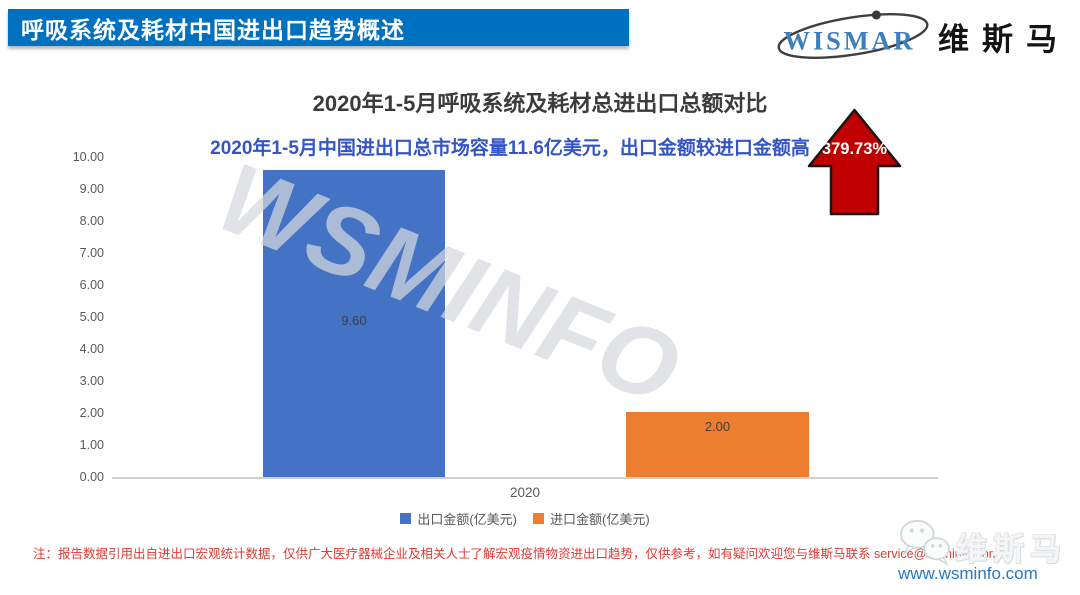 The height and width of the screenshot is (595, 1080). I want to click on y-axis-tick: 1.00, so click(91, 445).